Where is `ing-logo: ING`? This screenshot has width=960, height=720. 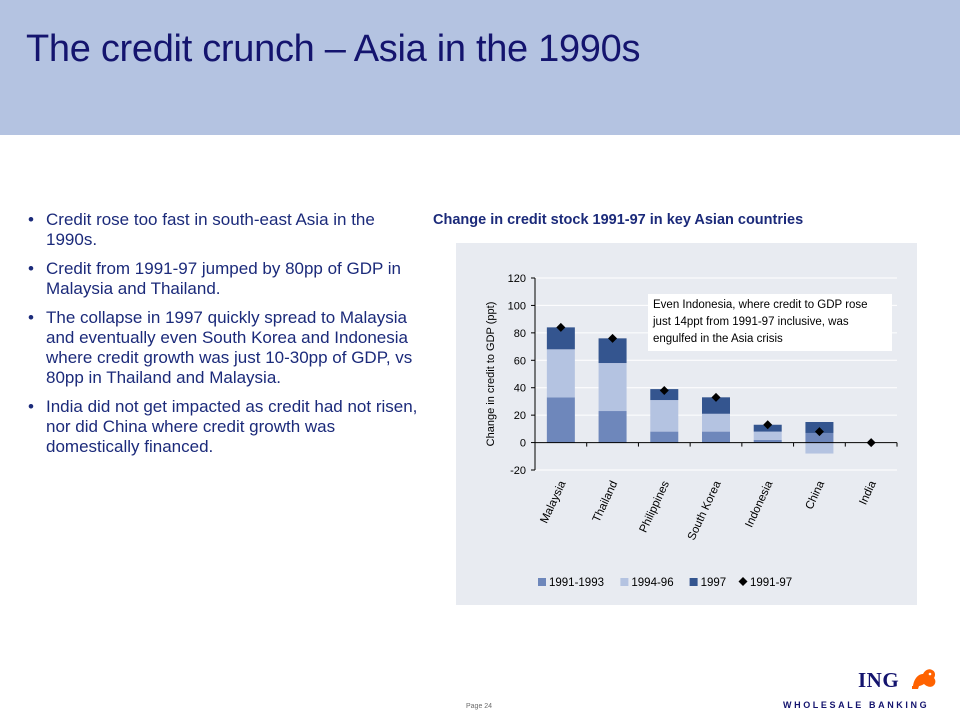
ing-logo: ING is located at coordinates (897, 680).